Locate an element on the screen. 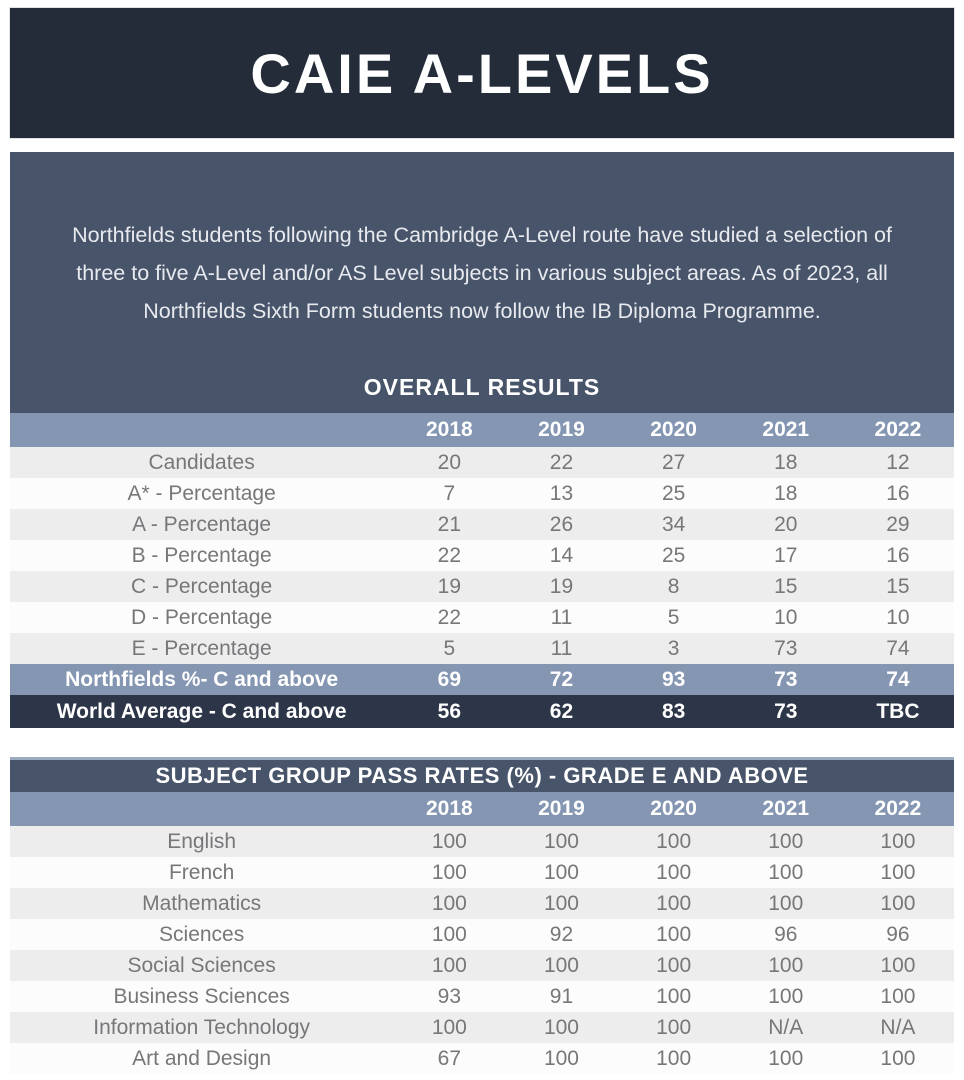 Image resolution: width=964 pixels, height=1080 pixels. row-value: 27 is located at coordinates (673, 462).